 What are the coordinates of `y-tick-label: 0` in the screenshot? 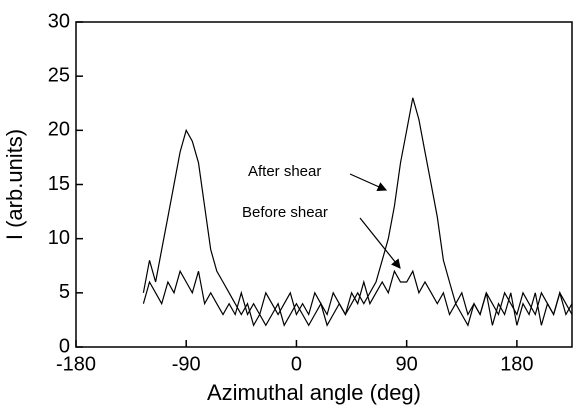 It's located at (64, 346).